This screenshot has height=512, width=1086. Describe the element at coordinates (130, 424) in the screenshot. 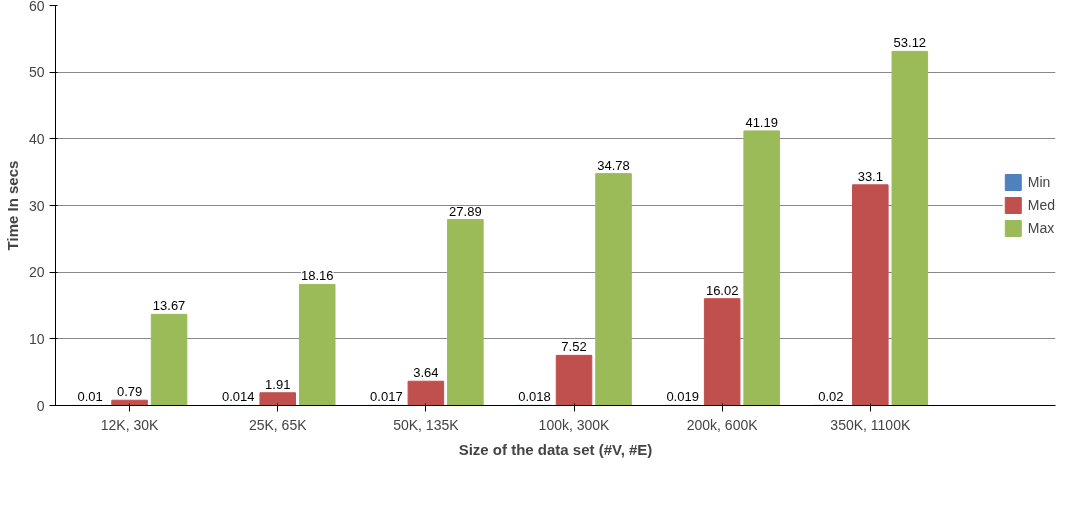

I see `x-tick-label: 12K, 30K` at that location.